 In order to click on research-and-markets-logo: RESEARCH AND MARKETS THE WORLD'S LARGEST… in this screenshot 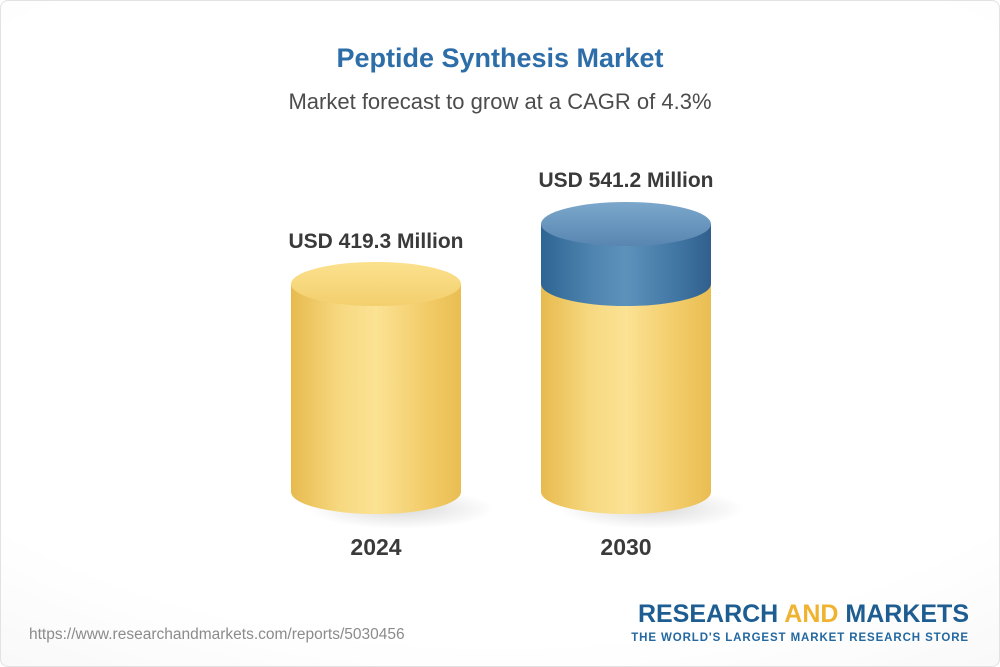, I will do `click(800, 623)`.